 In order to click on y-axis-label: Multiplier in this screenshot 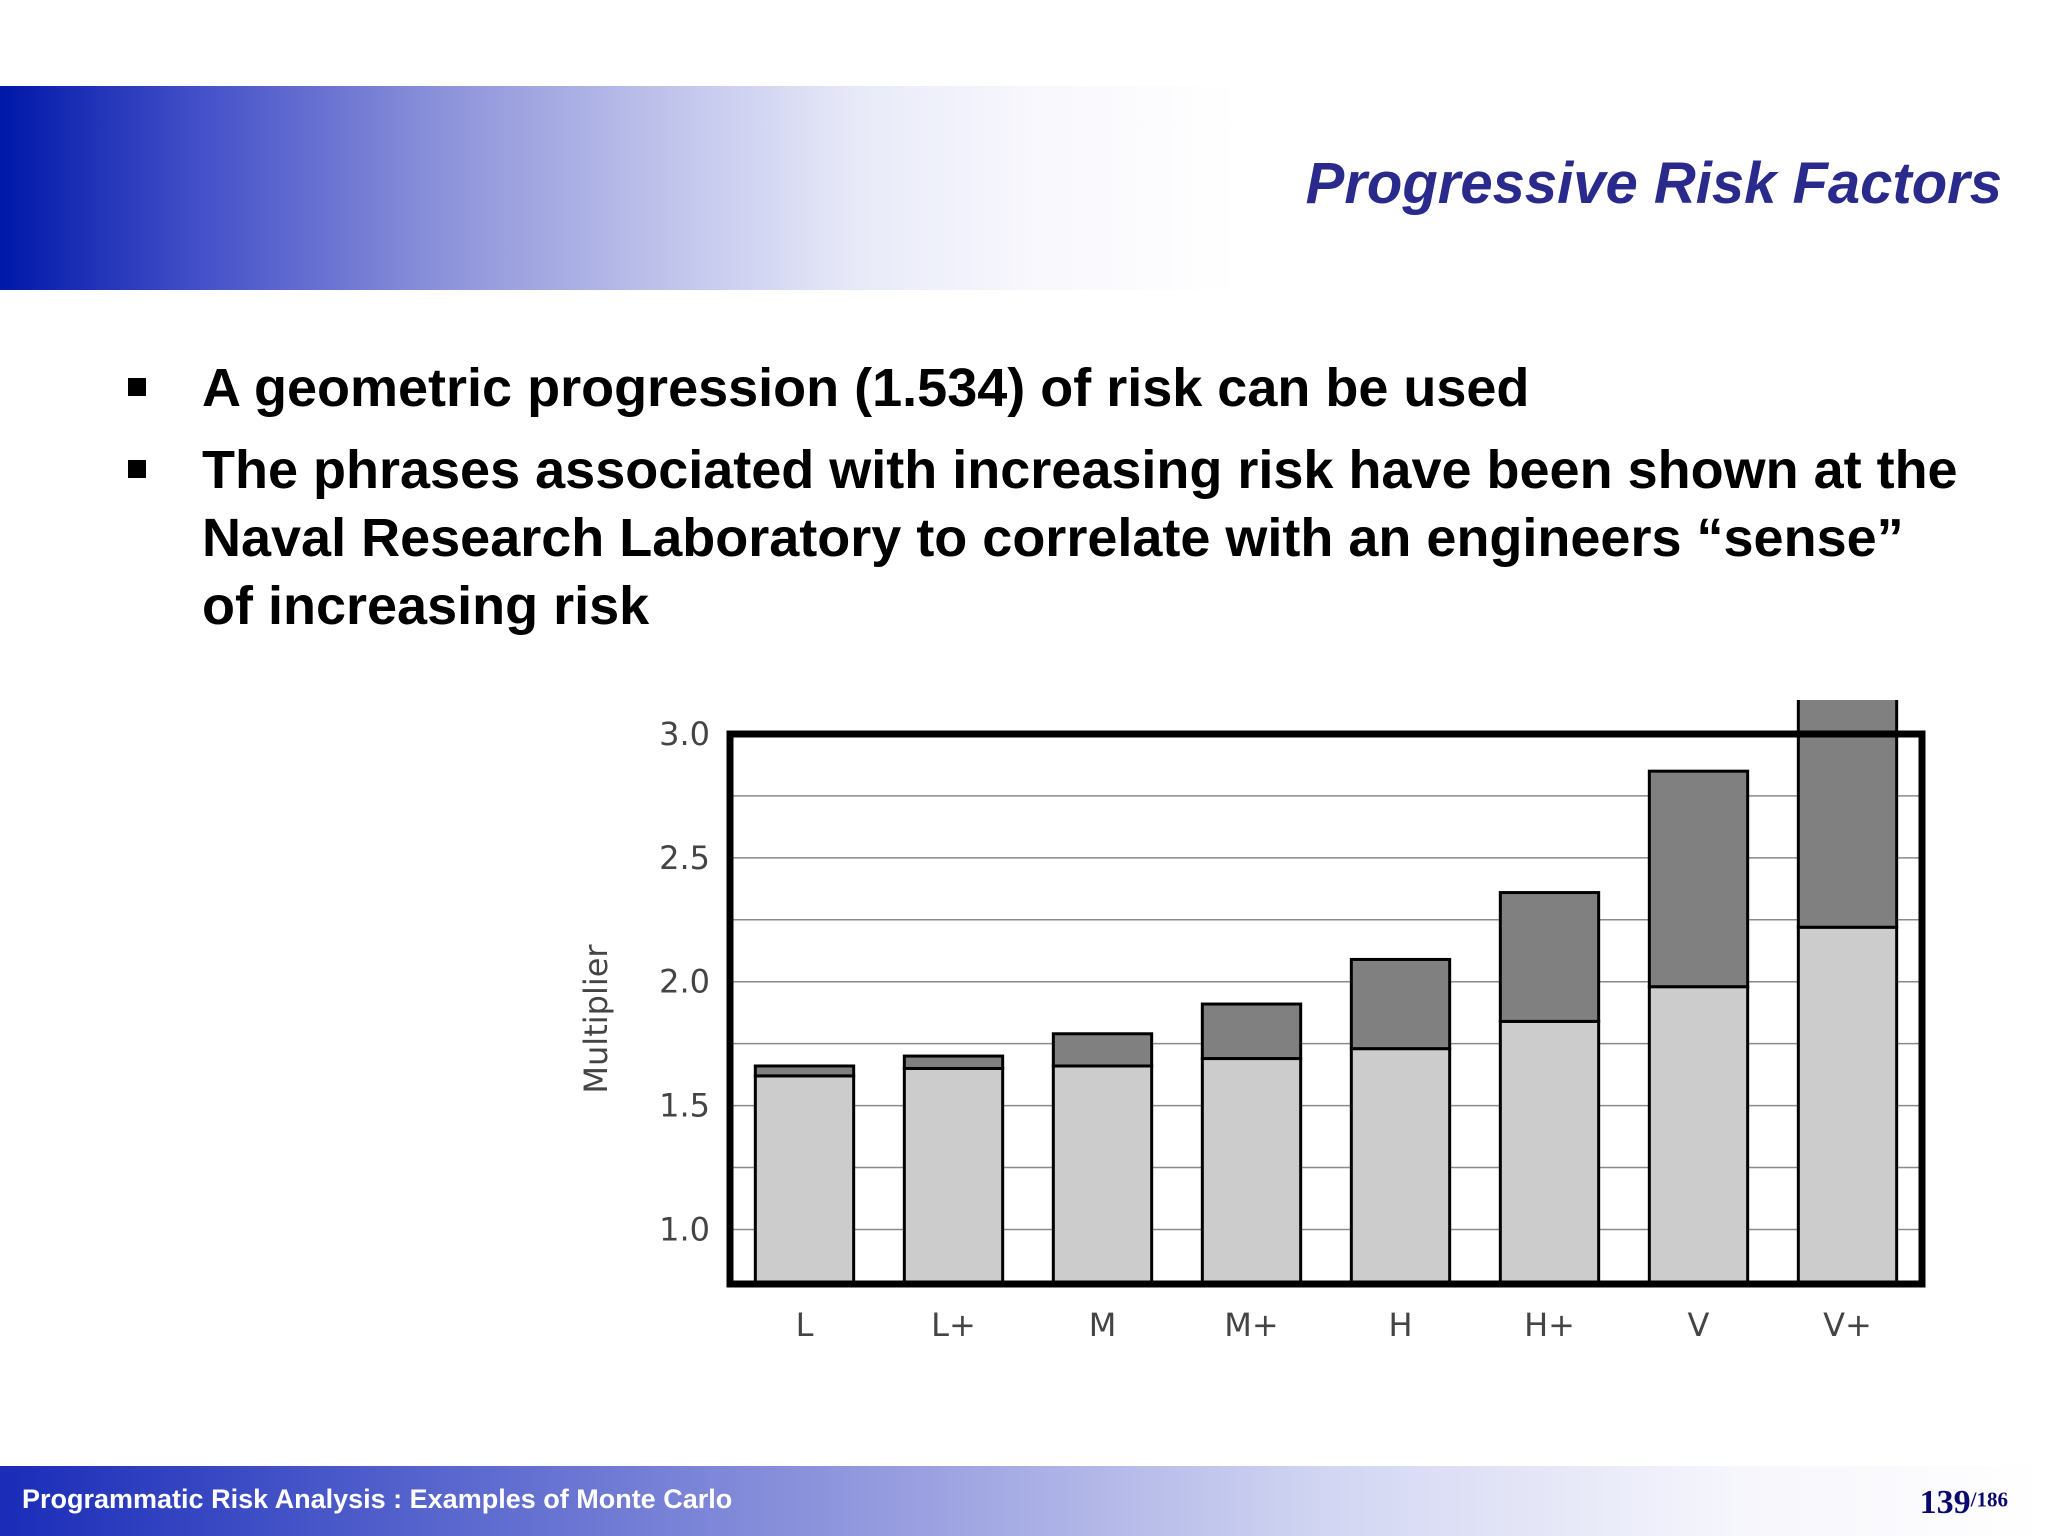, I will do `click(596, 1019)`.